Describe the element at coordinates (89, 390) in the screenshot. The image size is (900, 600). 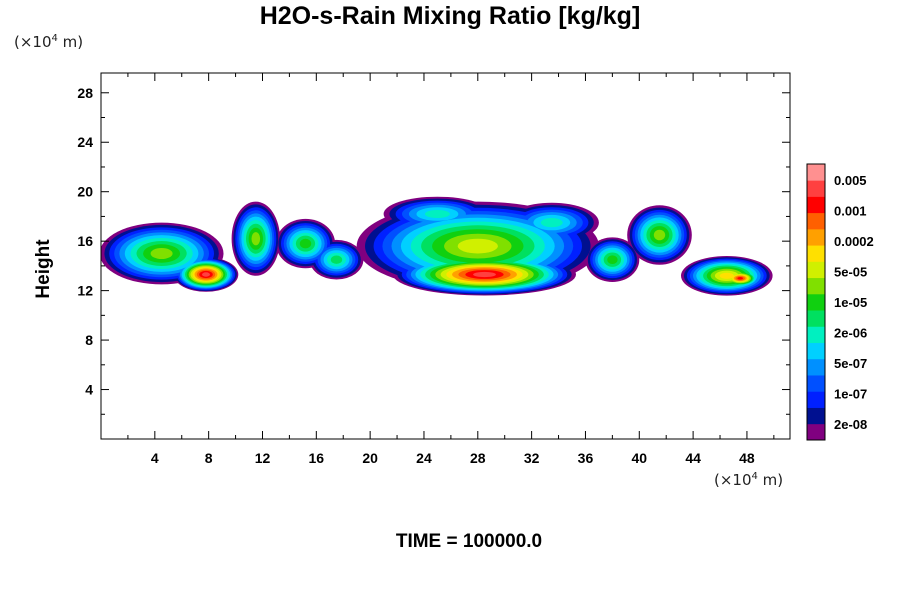
I see `y-tick-label: 4` at that location.